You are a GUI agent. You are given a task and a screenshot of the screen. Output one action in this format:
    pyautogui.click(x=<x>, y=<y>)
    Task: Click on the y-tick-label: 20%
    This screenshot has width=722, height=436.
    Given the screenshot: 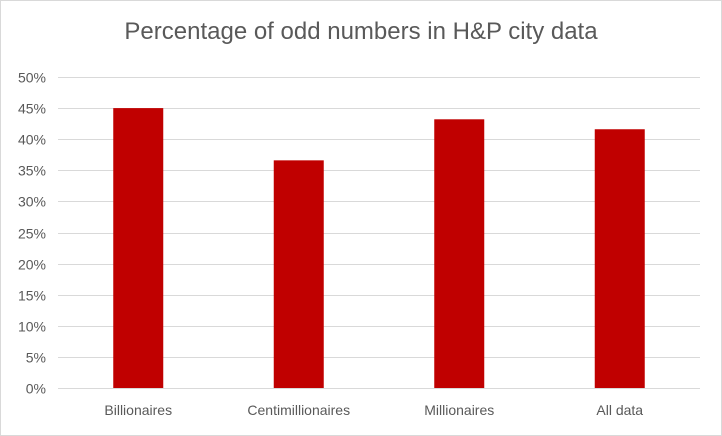 What is the action you would take?
    pyautogui.click(x=32, y=265)
    